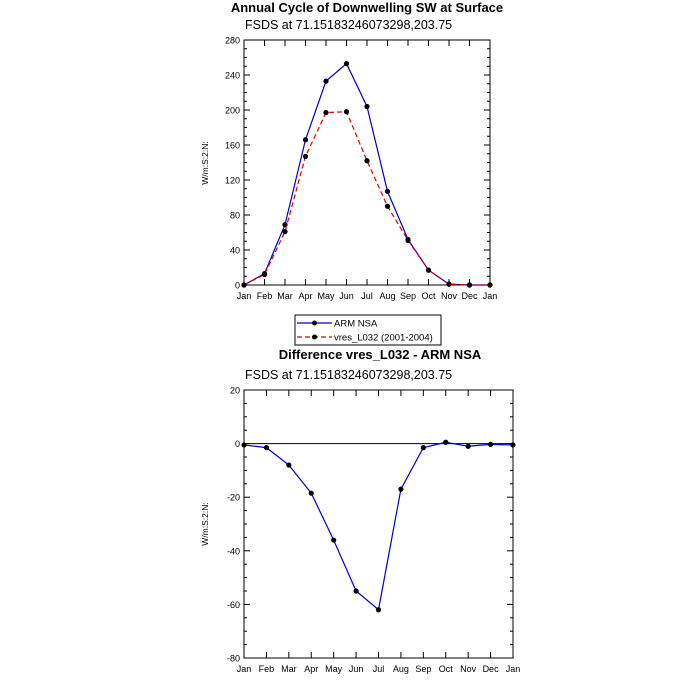 The image size is (700, 700). What do you see at coordinates (314, 323) in the screenshot?
I see `legend-marker-arm-nsa` at bounding box center [314, 323].